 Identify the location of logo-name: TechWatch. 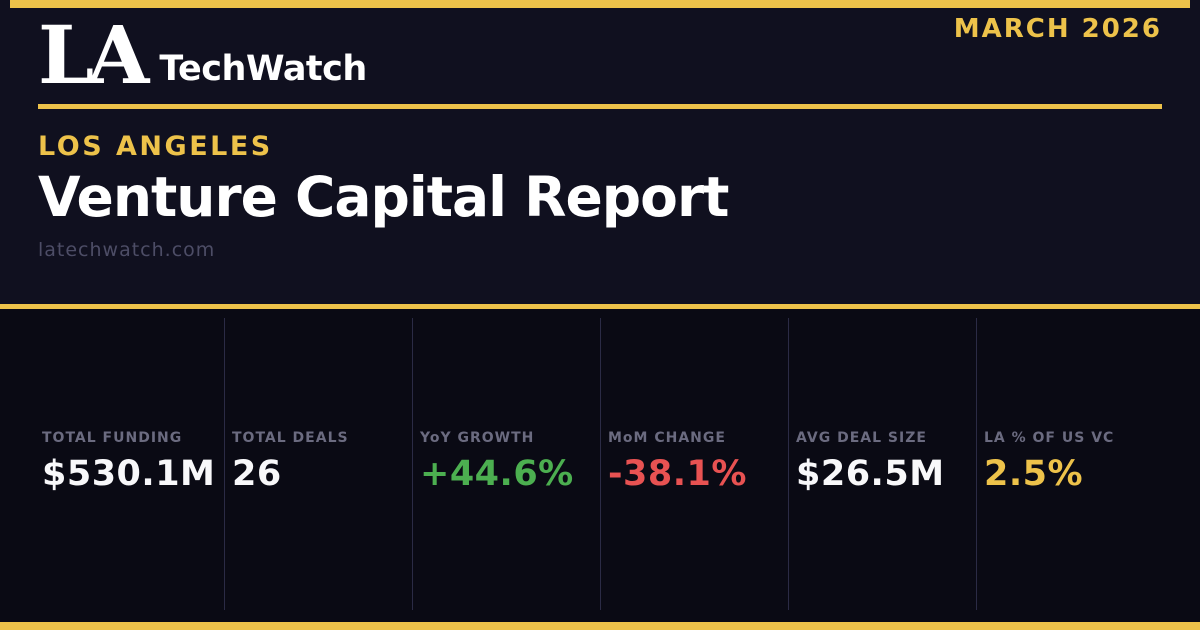
(263, 69).